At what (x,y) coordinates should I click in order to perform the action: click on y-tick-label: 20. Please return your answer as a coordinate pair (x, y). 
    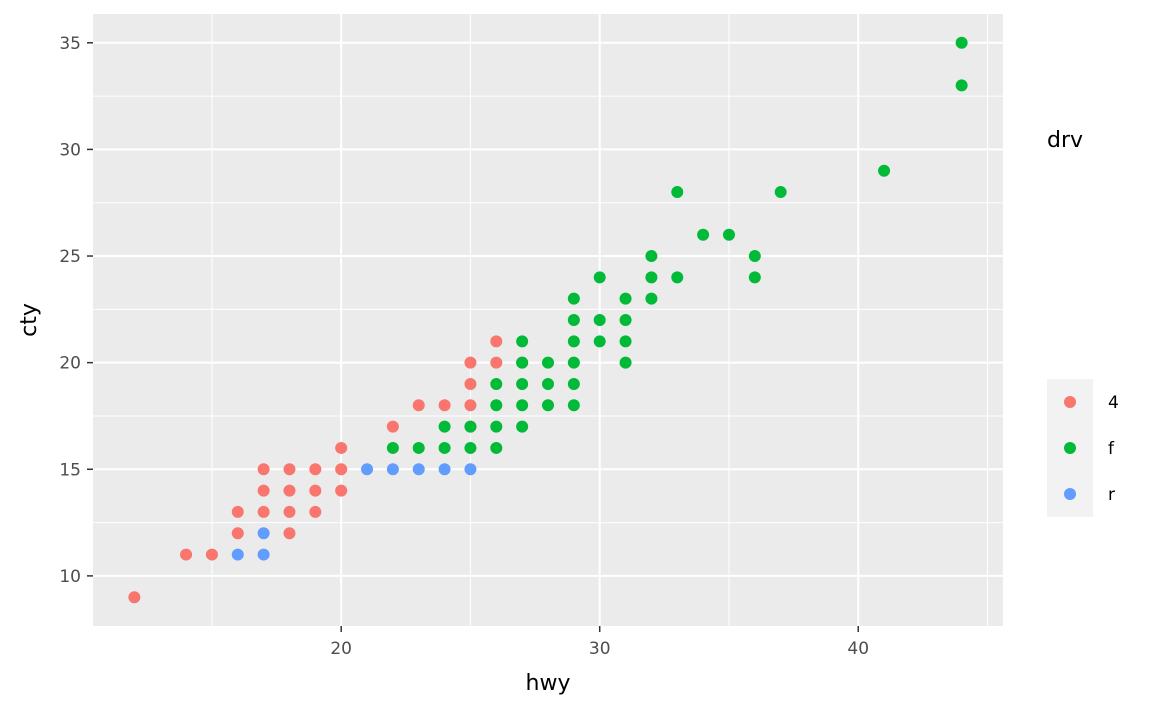
    Looking at the image, I should click on (70, 364).